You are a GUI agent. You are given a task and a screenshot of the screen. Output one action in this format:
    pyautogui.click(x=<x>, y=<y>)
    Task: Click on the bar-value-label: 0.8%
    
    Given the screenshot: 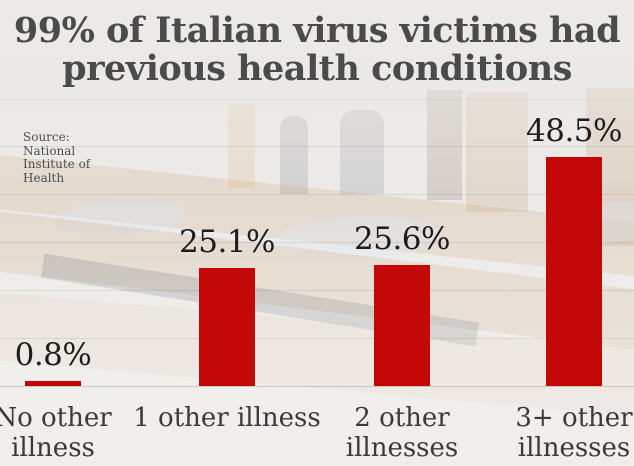 What is the action you would take?
    pyautogui.click(x=53, y=355)
    